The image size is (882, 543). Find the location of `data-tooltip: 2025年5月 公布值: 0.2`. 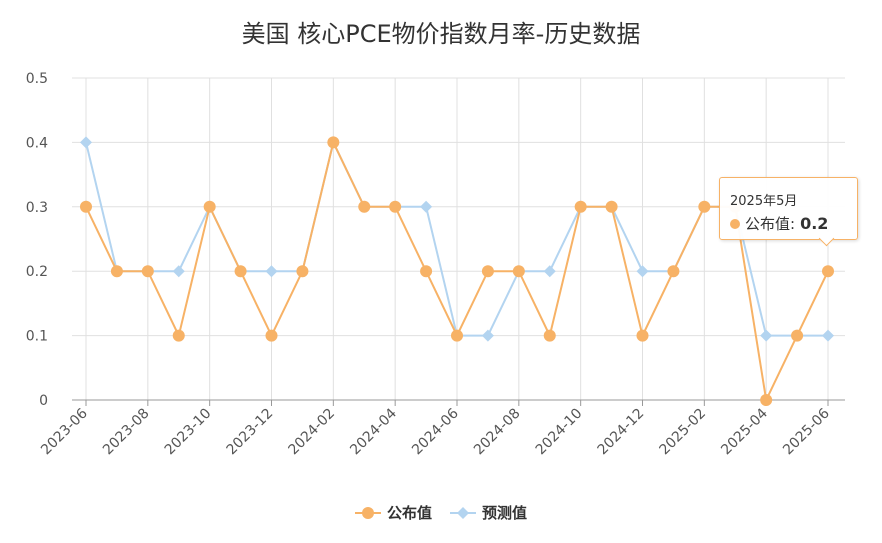

data-tooltip: 2025年5月 公布值: 0.2 is located at coordinates (788, 212).